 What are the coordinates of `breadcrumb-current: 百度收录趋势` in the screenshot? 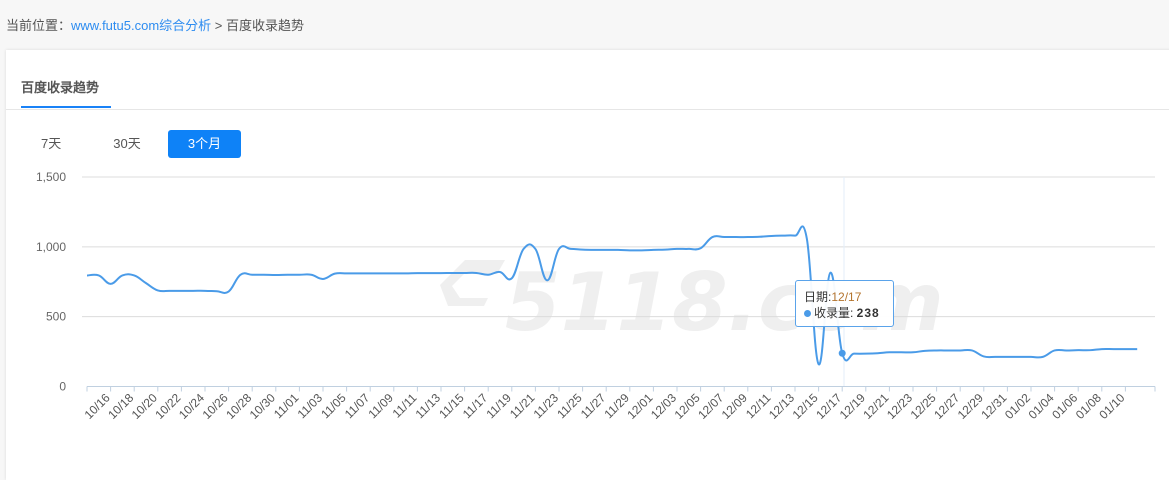 It's located at (265, 25).